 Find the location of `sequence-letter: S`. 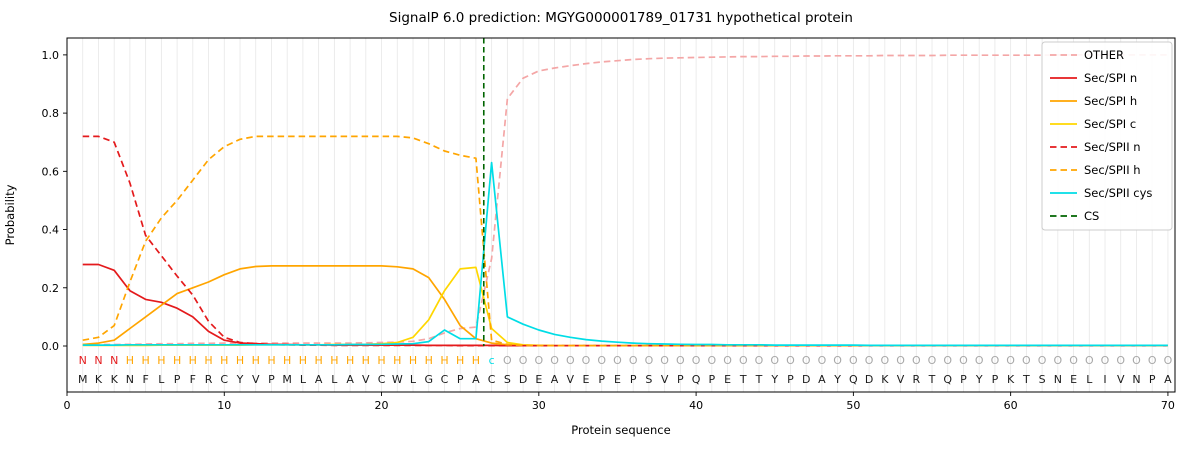

sequence-letter: S is located at coordinates (648, 379).